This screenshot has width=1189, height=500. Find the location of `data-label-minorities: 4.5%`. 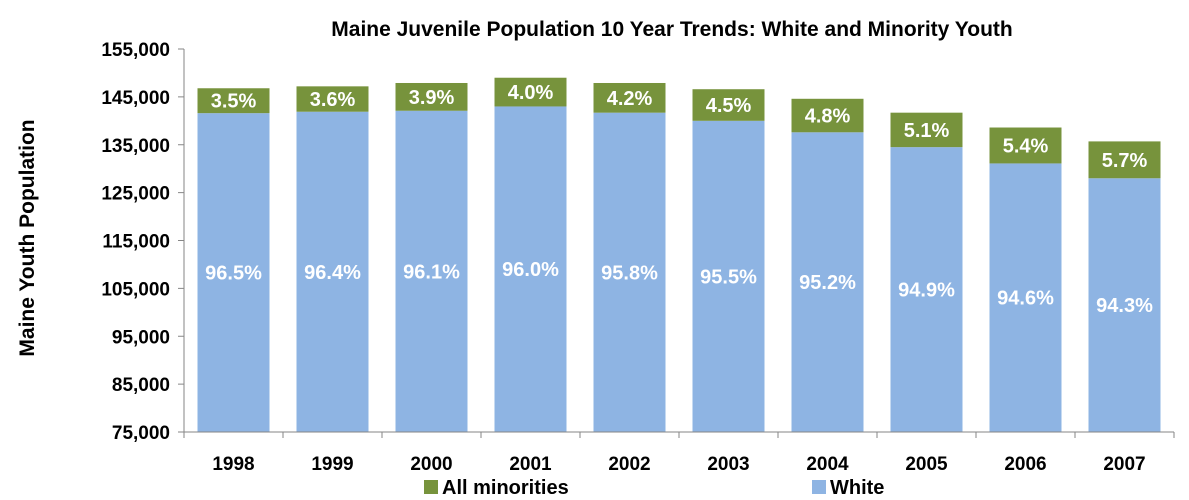

data-label-minorities: 4.5% is located at coordinates (729, 106).